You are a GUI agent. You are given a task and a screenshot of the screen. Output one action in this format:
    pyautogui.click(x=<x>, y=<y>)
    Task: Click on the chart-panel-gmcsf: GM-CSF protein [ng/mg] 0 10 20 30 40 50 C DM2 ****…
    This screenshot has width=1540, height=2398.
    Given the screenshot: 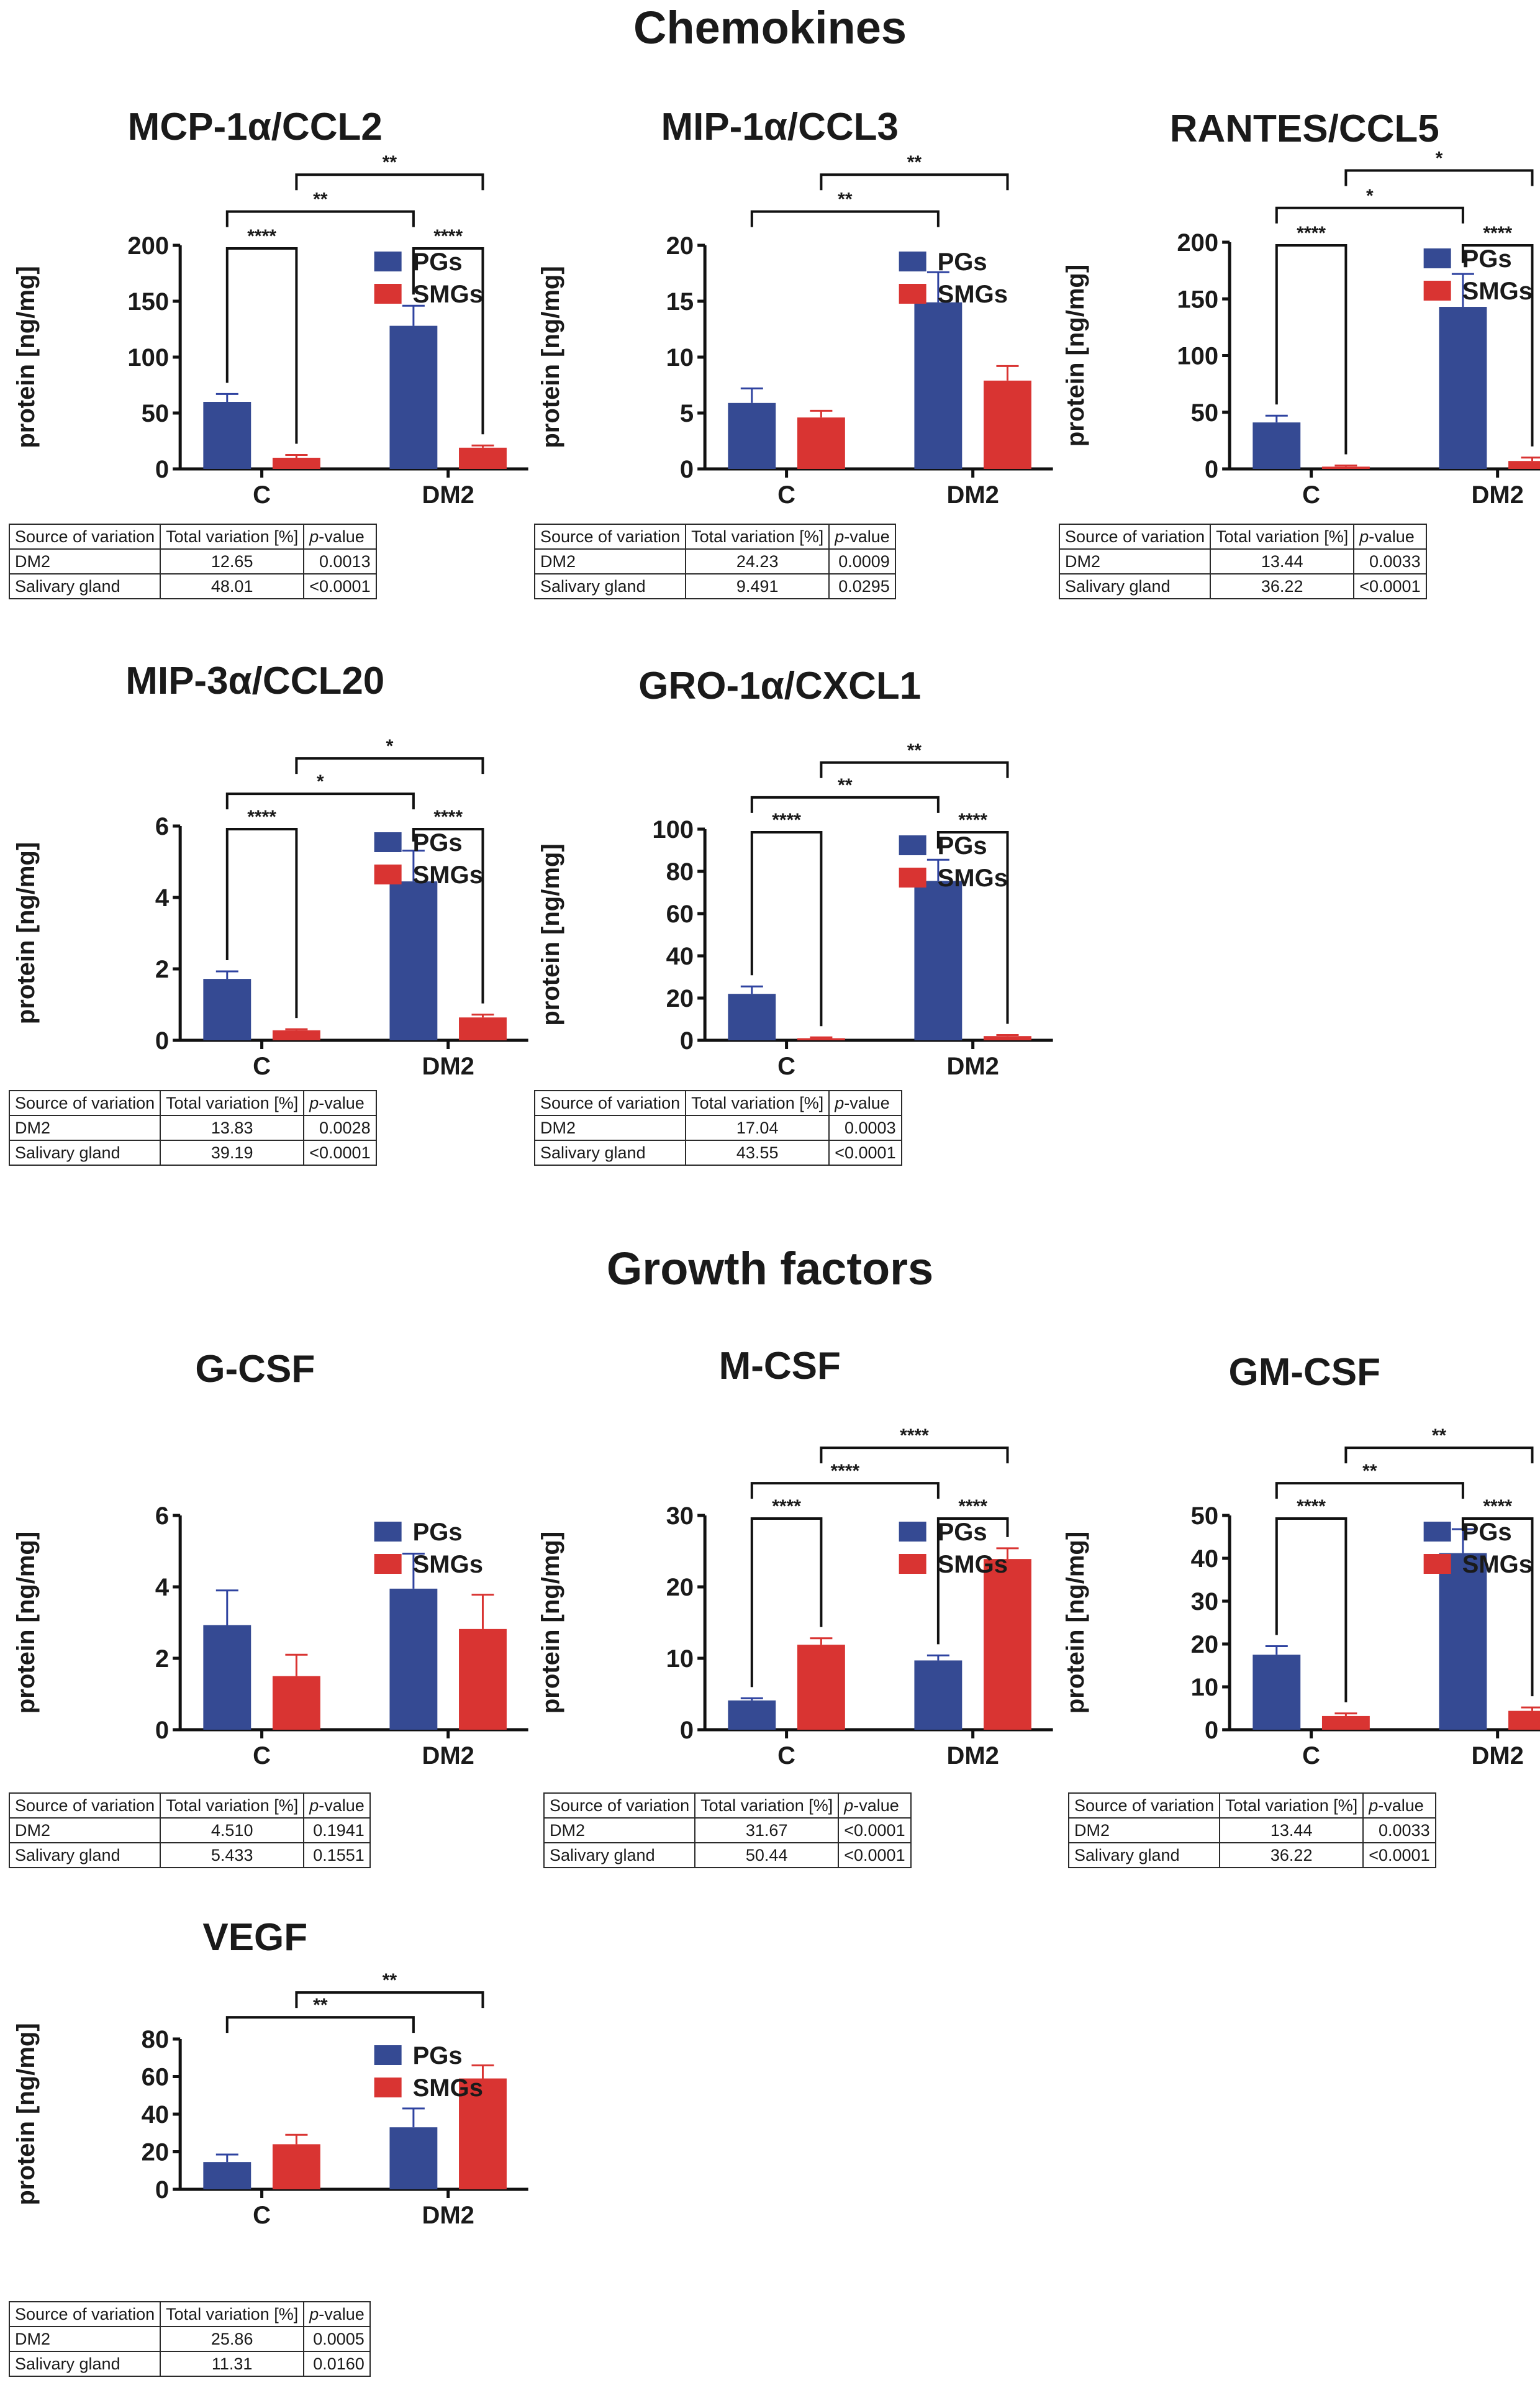 What is the action you would take?
    pyautogui.click(x=1294, y=1561)
    